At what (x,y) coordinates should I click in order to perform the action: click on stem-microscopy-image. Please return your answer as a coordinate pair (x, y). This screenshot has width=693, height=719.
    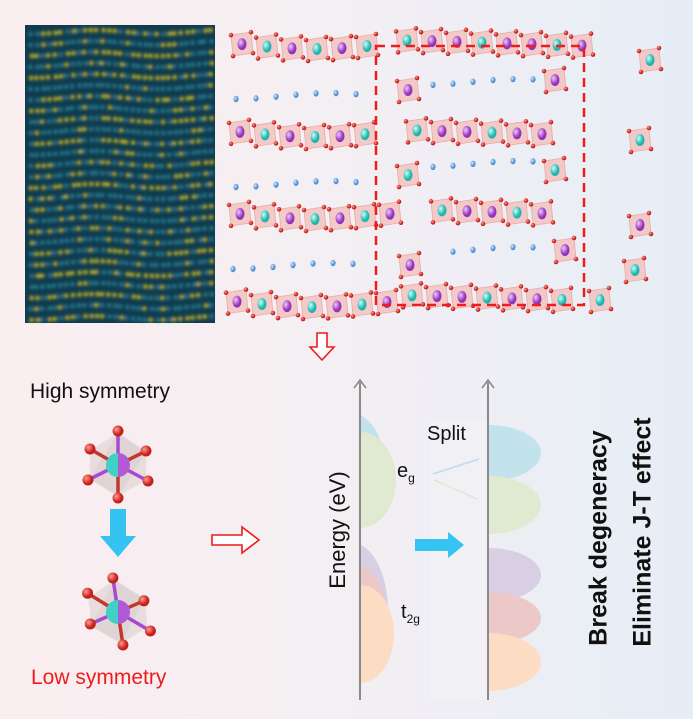
    Looking at the image, I should click on (120, 174).